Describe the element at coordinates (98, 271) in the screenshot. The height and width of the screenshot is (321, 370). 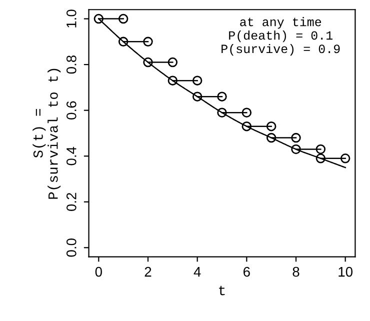
I see `x-tick-label: 0` at that location.